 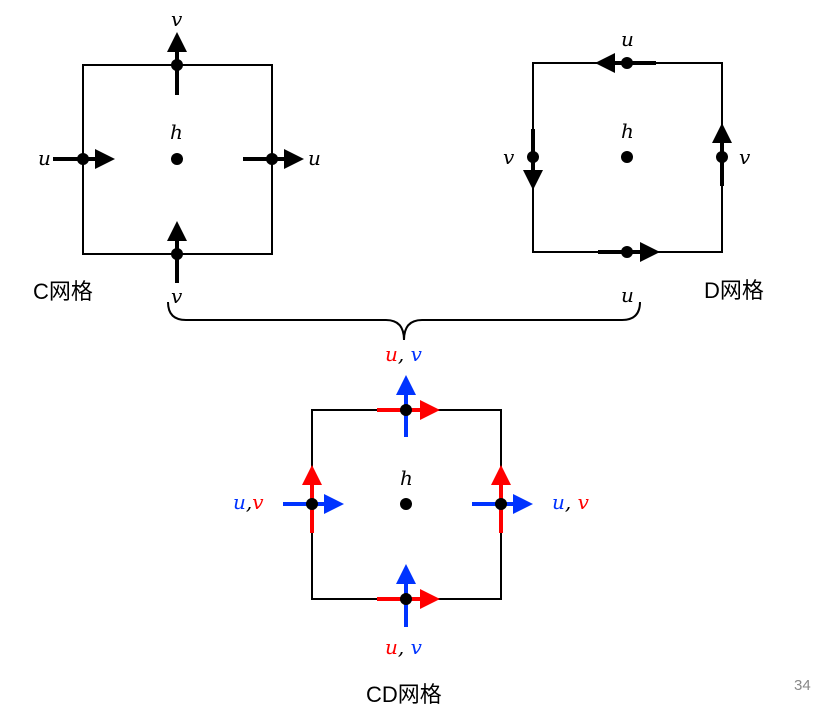 What do you see at coordinates (391, 354) in the screenshot?
I see `cd-top-u-label: u` at bounding box center [391, 354].